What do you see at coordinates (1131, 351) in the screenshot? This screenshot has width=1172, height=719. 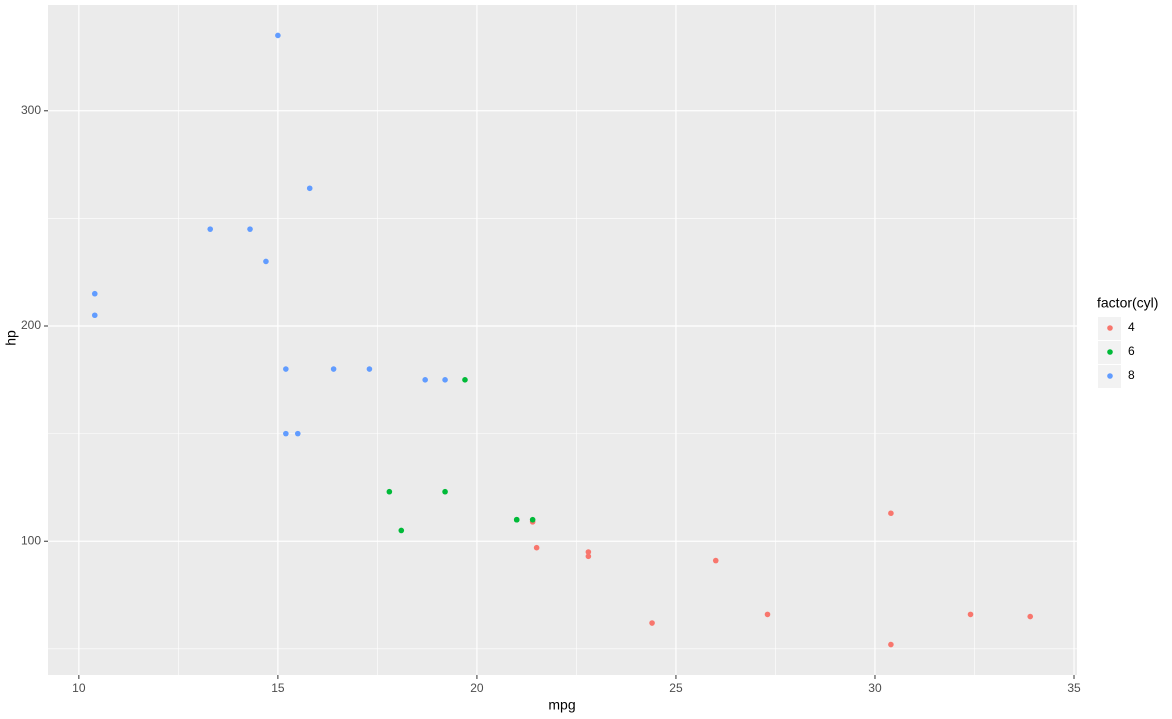 I see `legend-label: 6` at bounding box center [1131, 351].